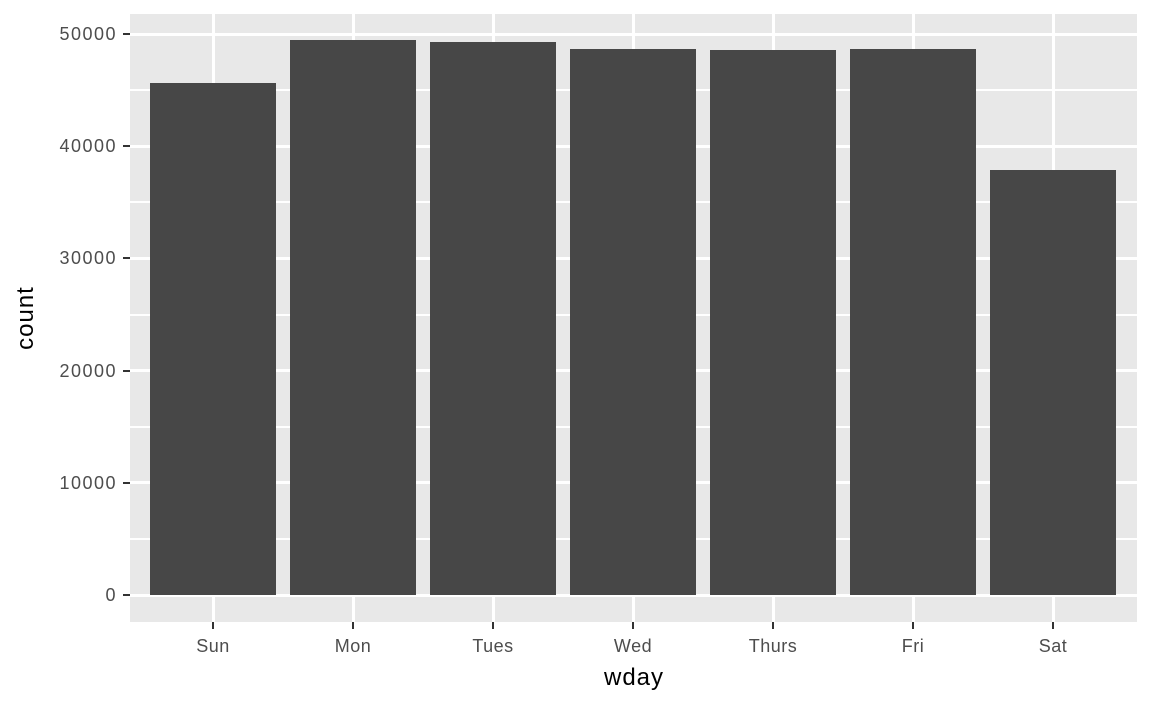 This screenshot has height=711, width=1152. What do you see at coordinates (913, 322) in the screenshot?
I see `bar-fri` at bounding box center [913, 322].